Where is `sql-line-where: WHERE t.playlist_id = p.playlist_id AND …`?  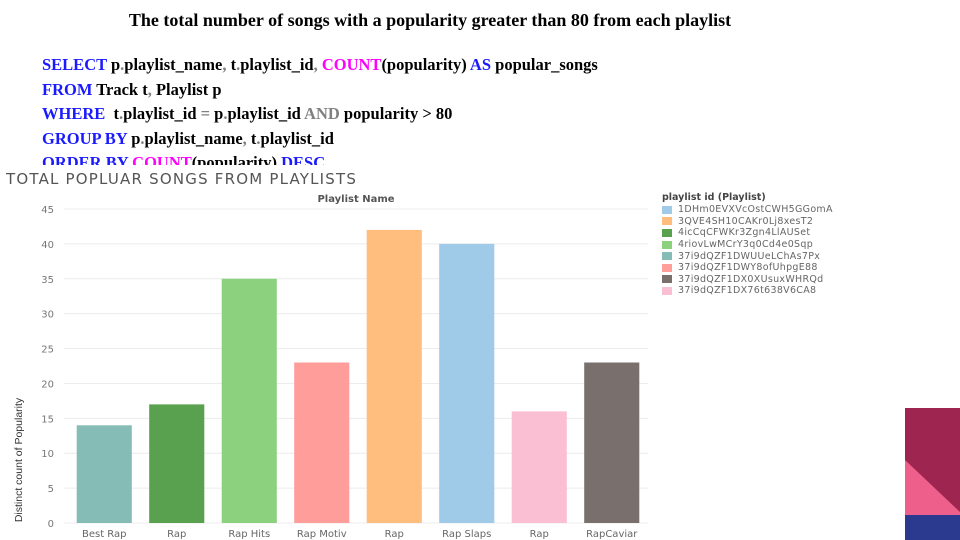
sql-line-where: WHERE t.playlist_id = p.playlist_id AND … is located at coordinates (247, 113).